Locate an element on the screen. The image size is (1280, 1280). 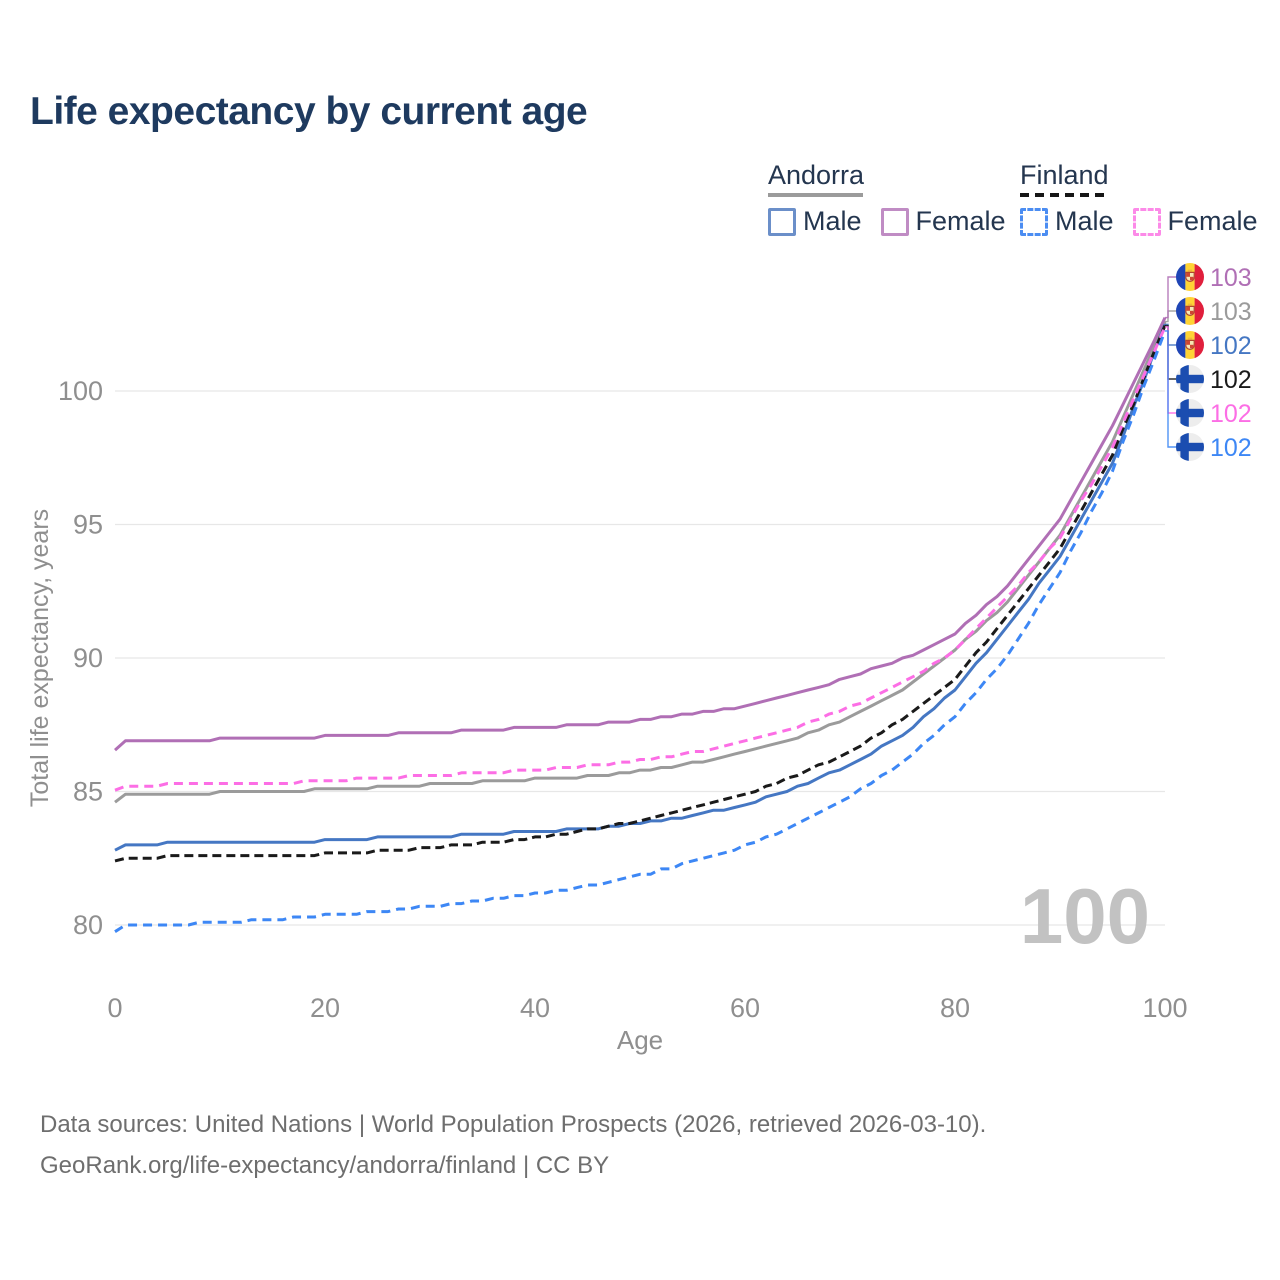
checkbox-finland-female-icon is located at coordinates (1146, 221).